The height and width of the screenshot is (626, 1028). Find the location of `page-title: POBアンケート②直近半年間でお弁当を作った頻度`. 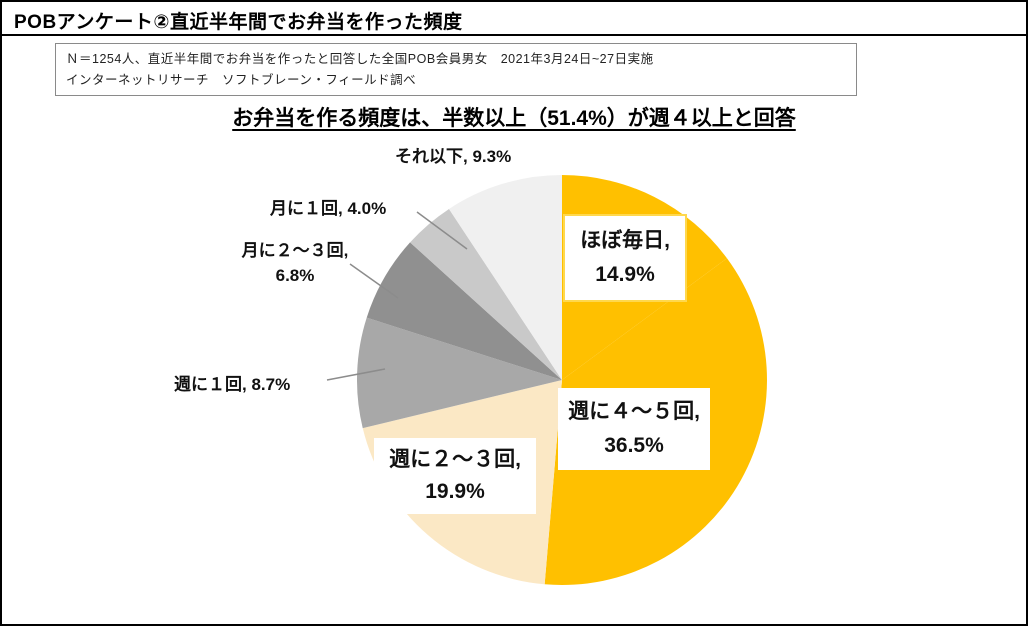

page-title: POBアンケート②直近半年間でお弁当を作った頻度 is located at coordinates (238, 22).